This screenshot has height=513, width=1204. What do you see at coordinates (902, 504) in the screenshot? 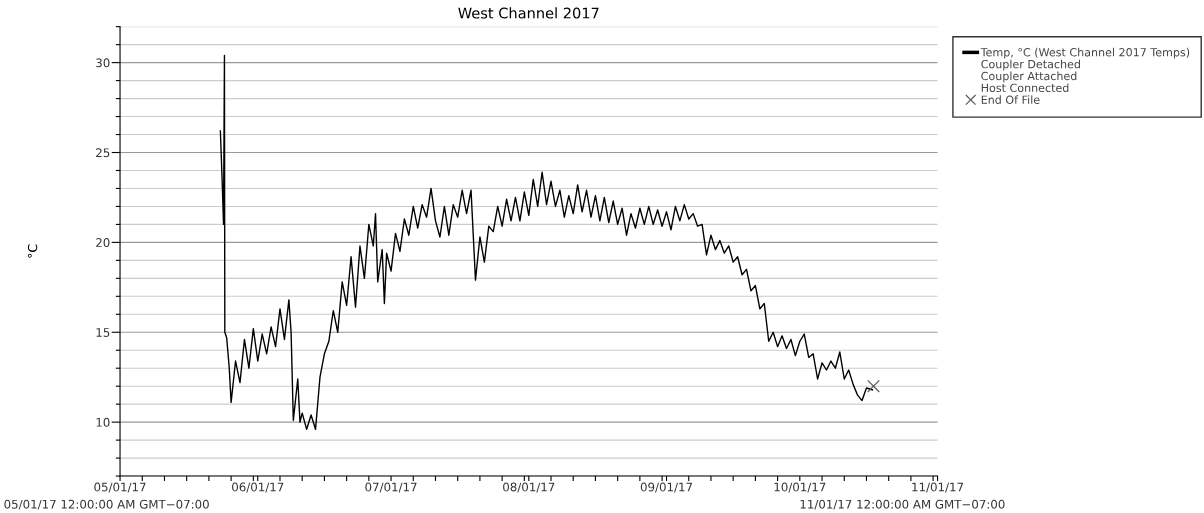
I see `text: 11/01/17 12:00:00 AM GMT−07:00` at bounding box center [902, 504].